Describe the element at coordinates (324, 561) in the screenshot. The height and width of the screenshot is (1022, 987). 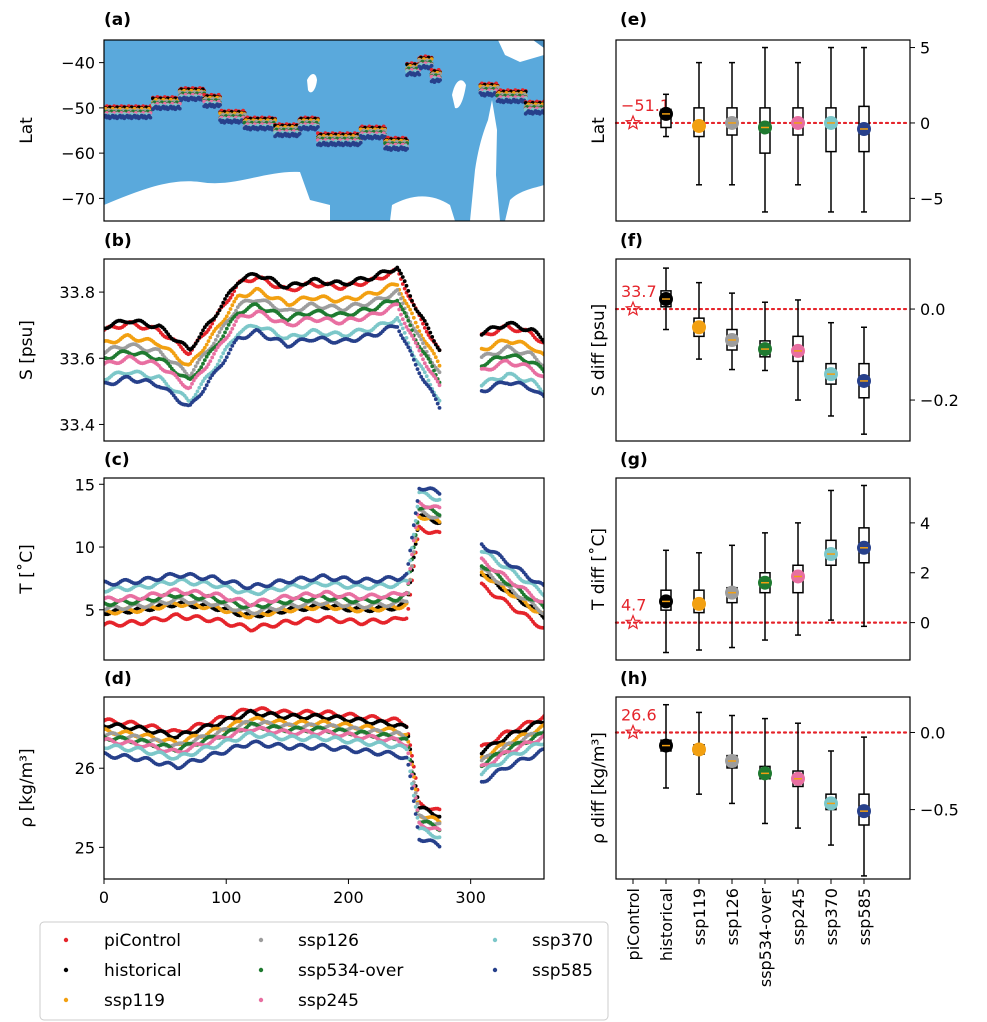
I see `series-ssp126` at that location.